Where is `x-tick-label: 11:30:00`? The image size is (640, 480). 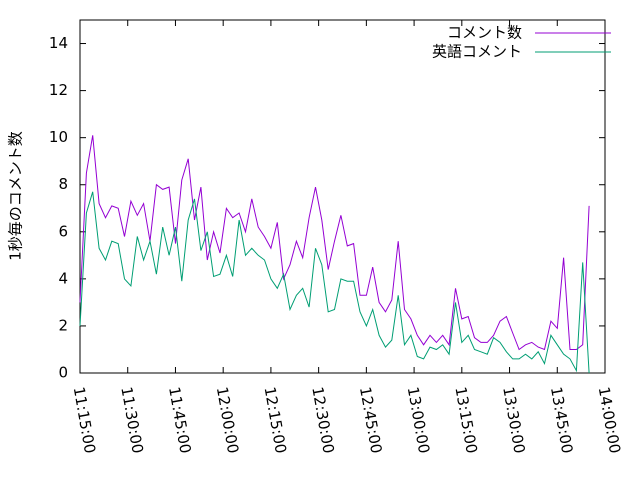 x-tick-label: 11:30:00 is located at coordinates (131, 419).